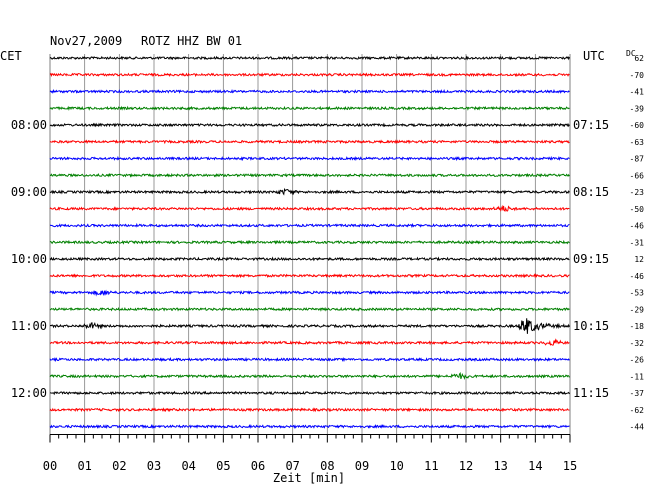  I want to click on x-tick-label: 14, so click(535, 466).